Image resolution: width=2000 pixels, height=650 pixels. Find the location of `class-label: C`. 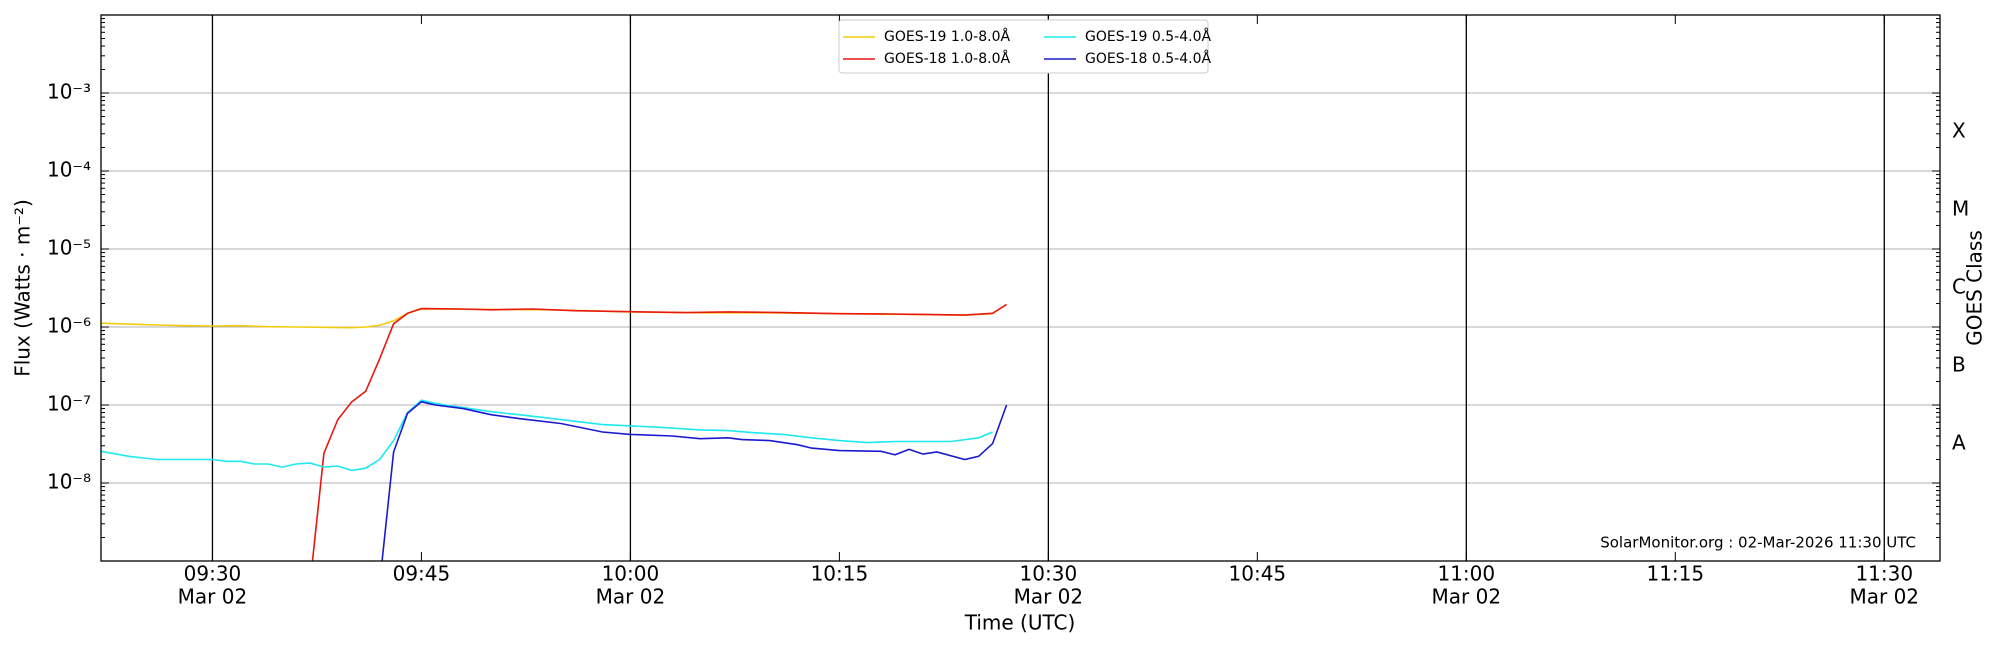

class-label: C is located at coordinates (1959, 287).